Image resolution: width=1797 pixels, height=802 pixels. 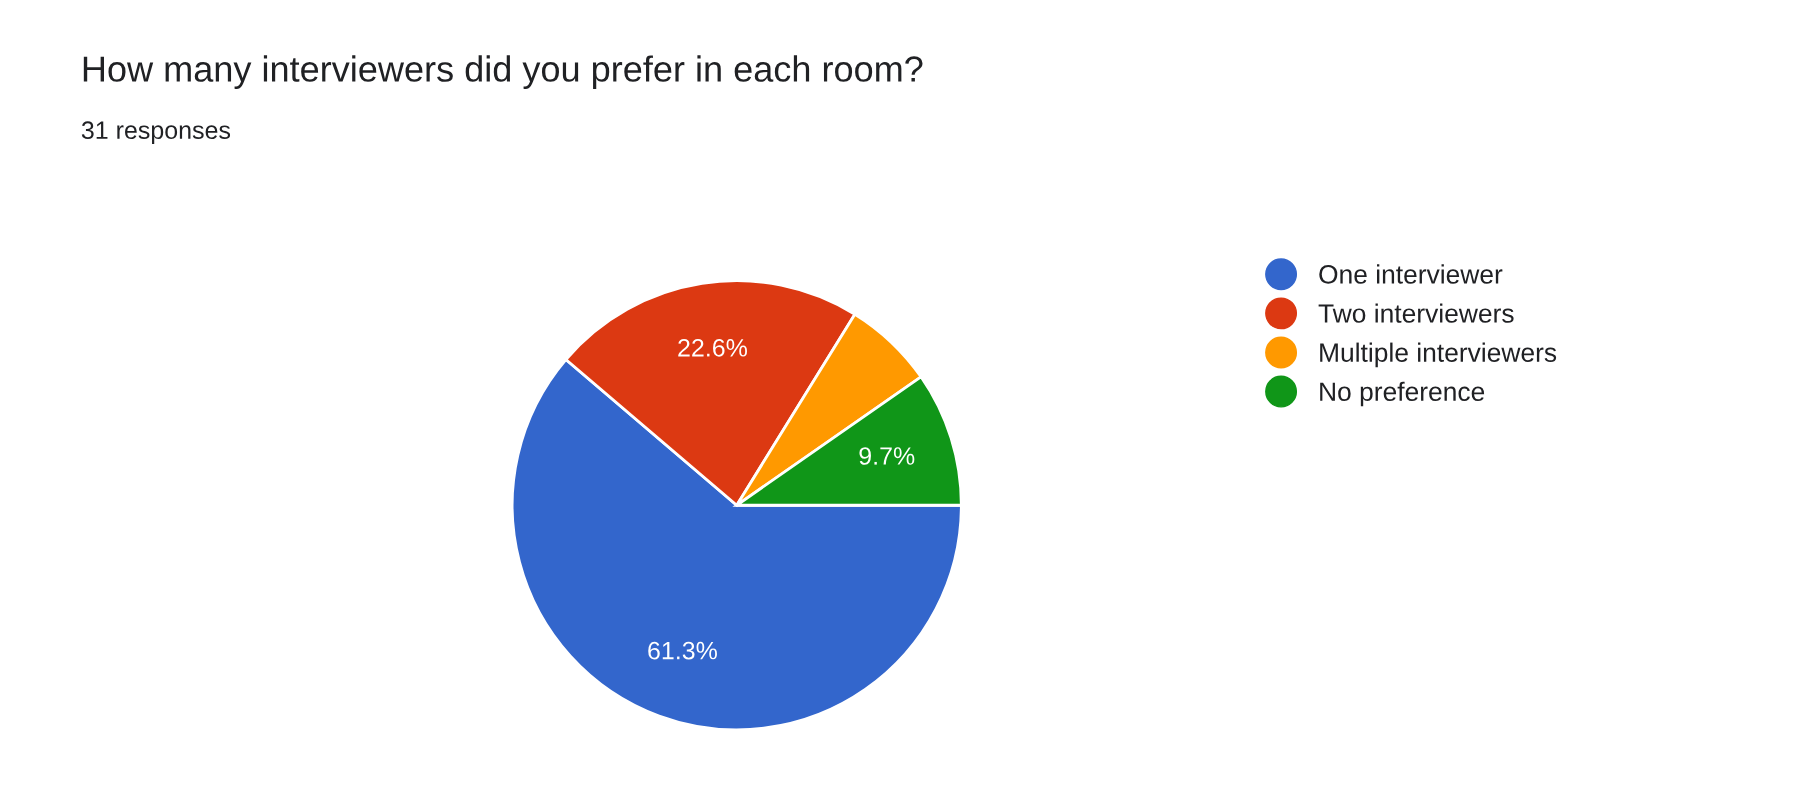 I want to click on data-label: 9.7%, so click(x=887, y=456).